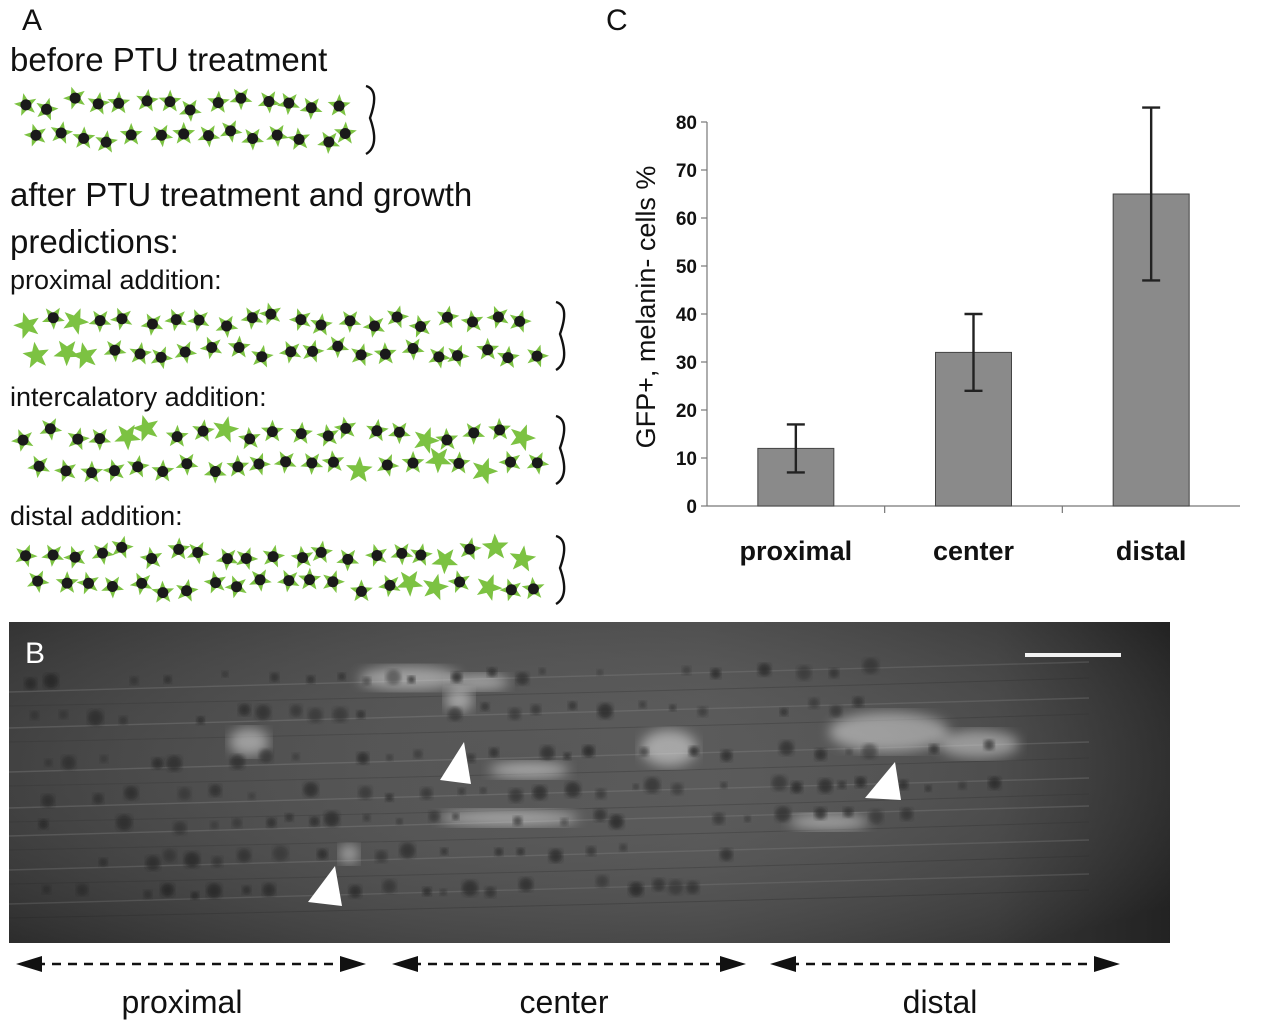 This screenshot has height=1033, width=1280. I want to click on before-ptu-heading: before PTU treatment, so click(169, 59).